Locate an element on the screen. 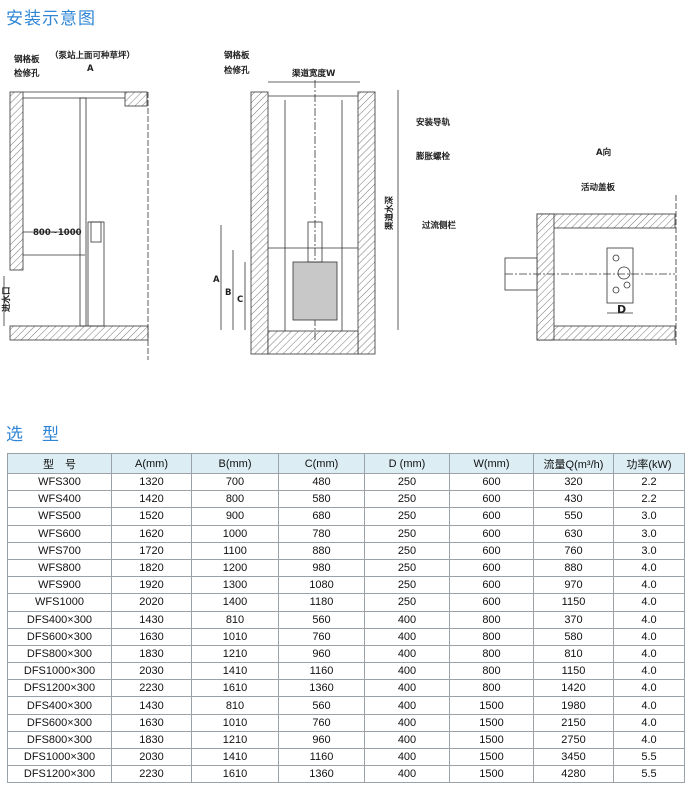 The width and height of the screenshot is (687, 792). column-header: W(mm) is located at coordinates (491, 463).